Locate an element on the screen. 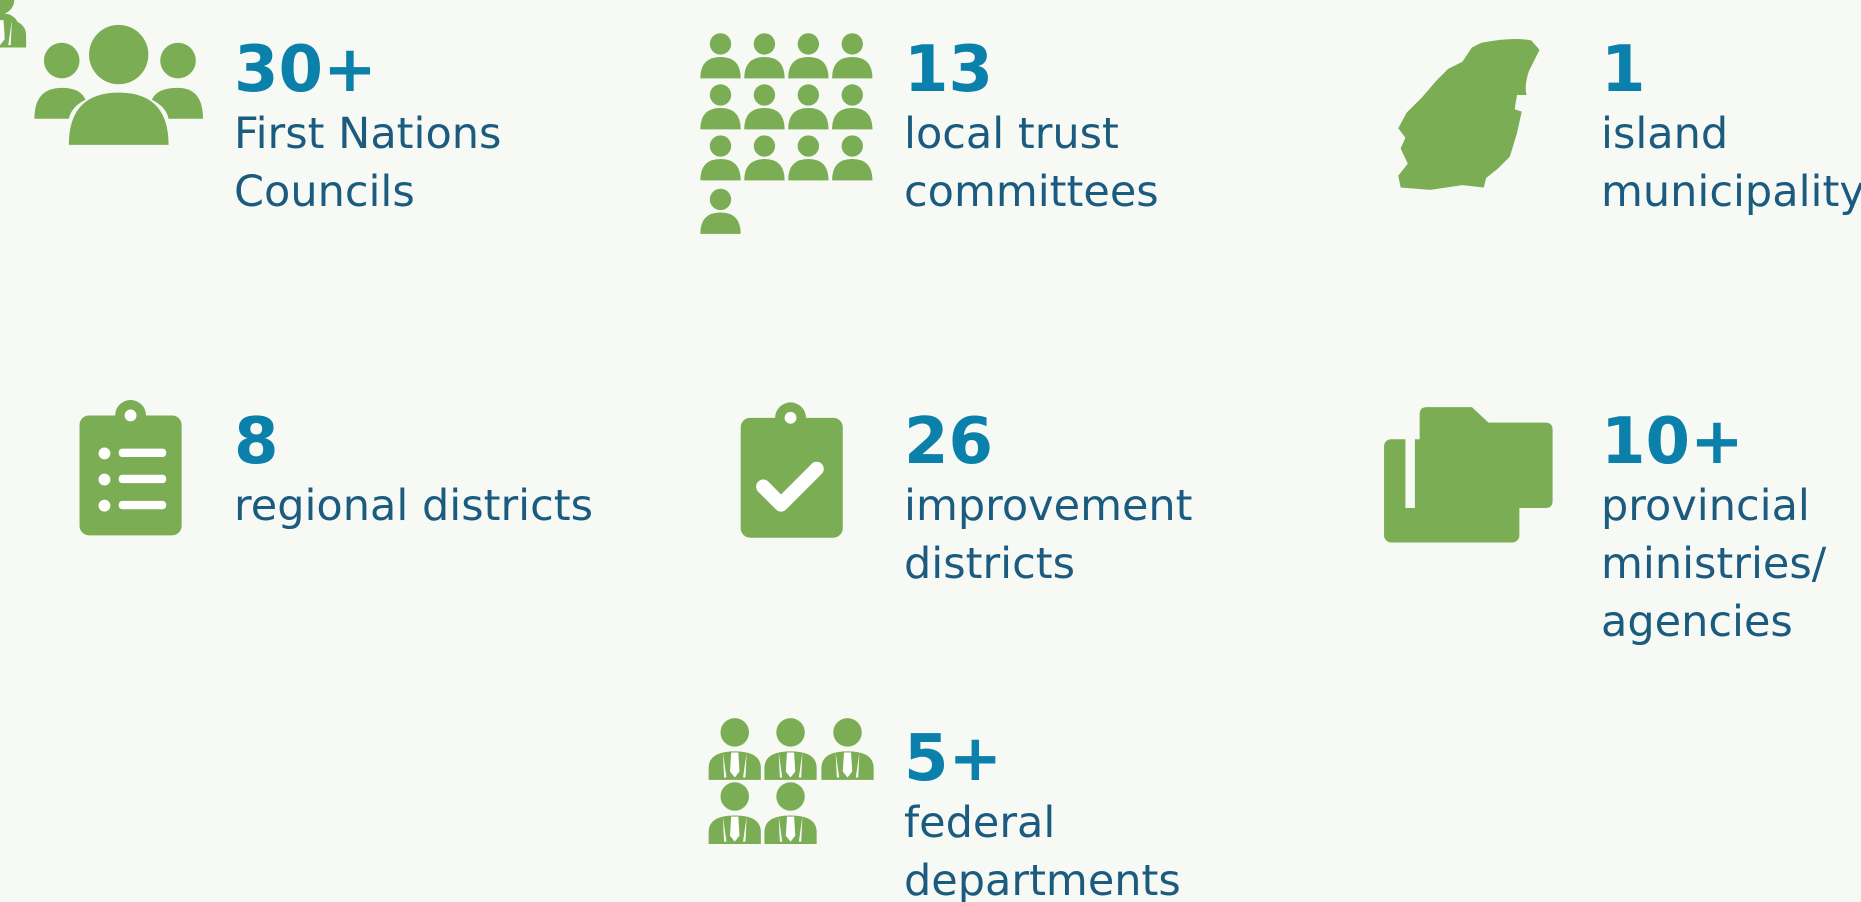  icon-clipboard-check is located at coordinates (791, 470).